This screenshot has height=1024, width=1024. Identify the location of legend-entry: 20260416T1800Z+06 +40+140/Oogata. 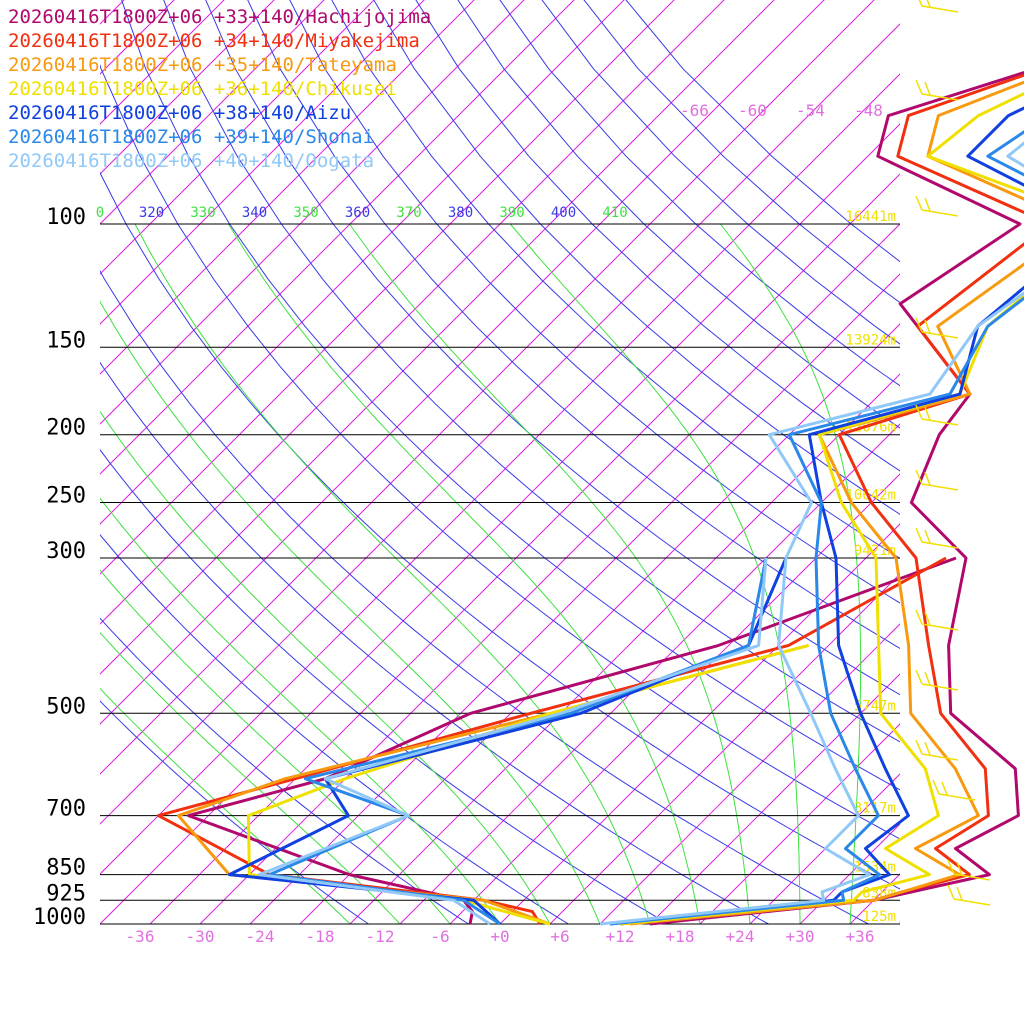
(191, 161).